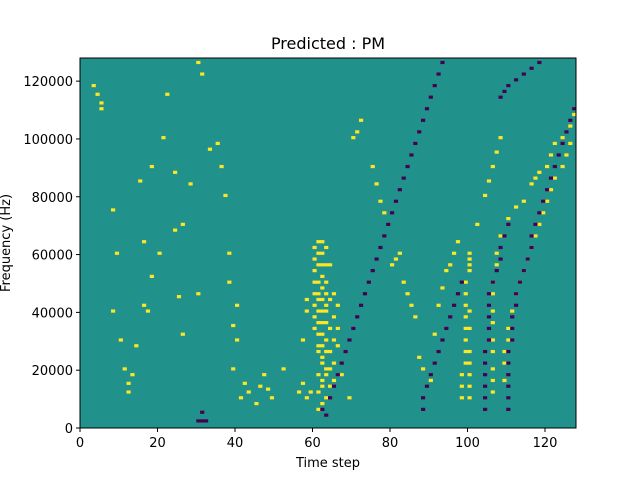  I want to click on x-tick-label: 20, so click(157, 443).